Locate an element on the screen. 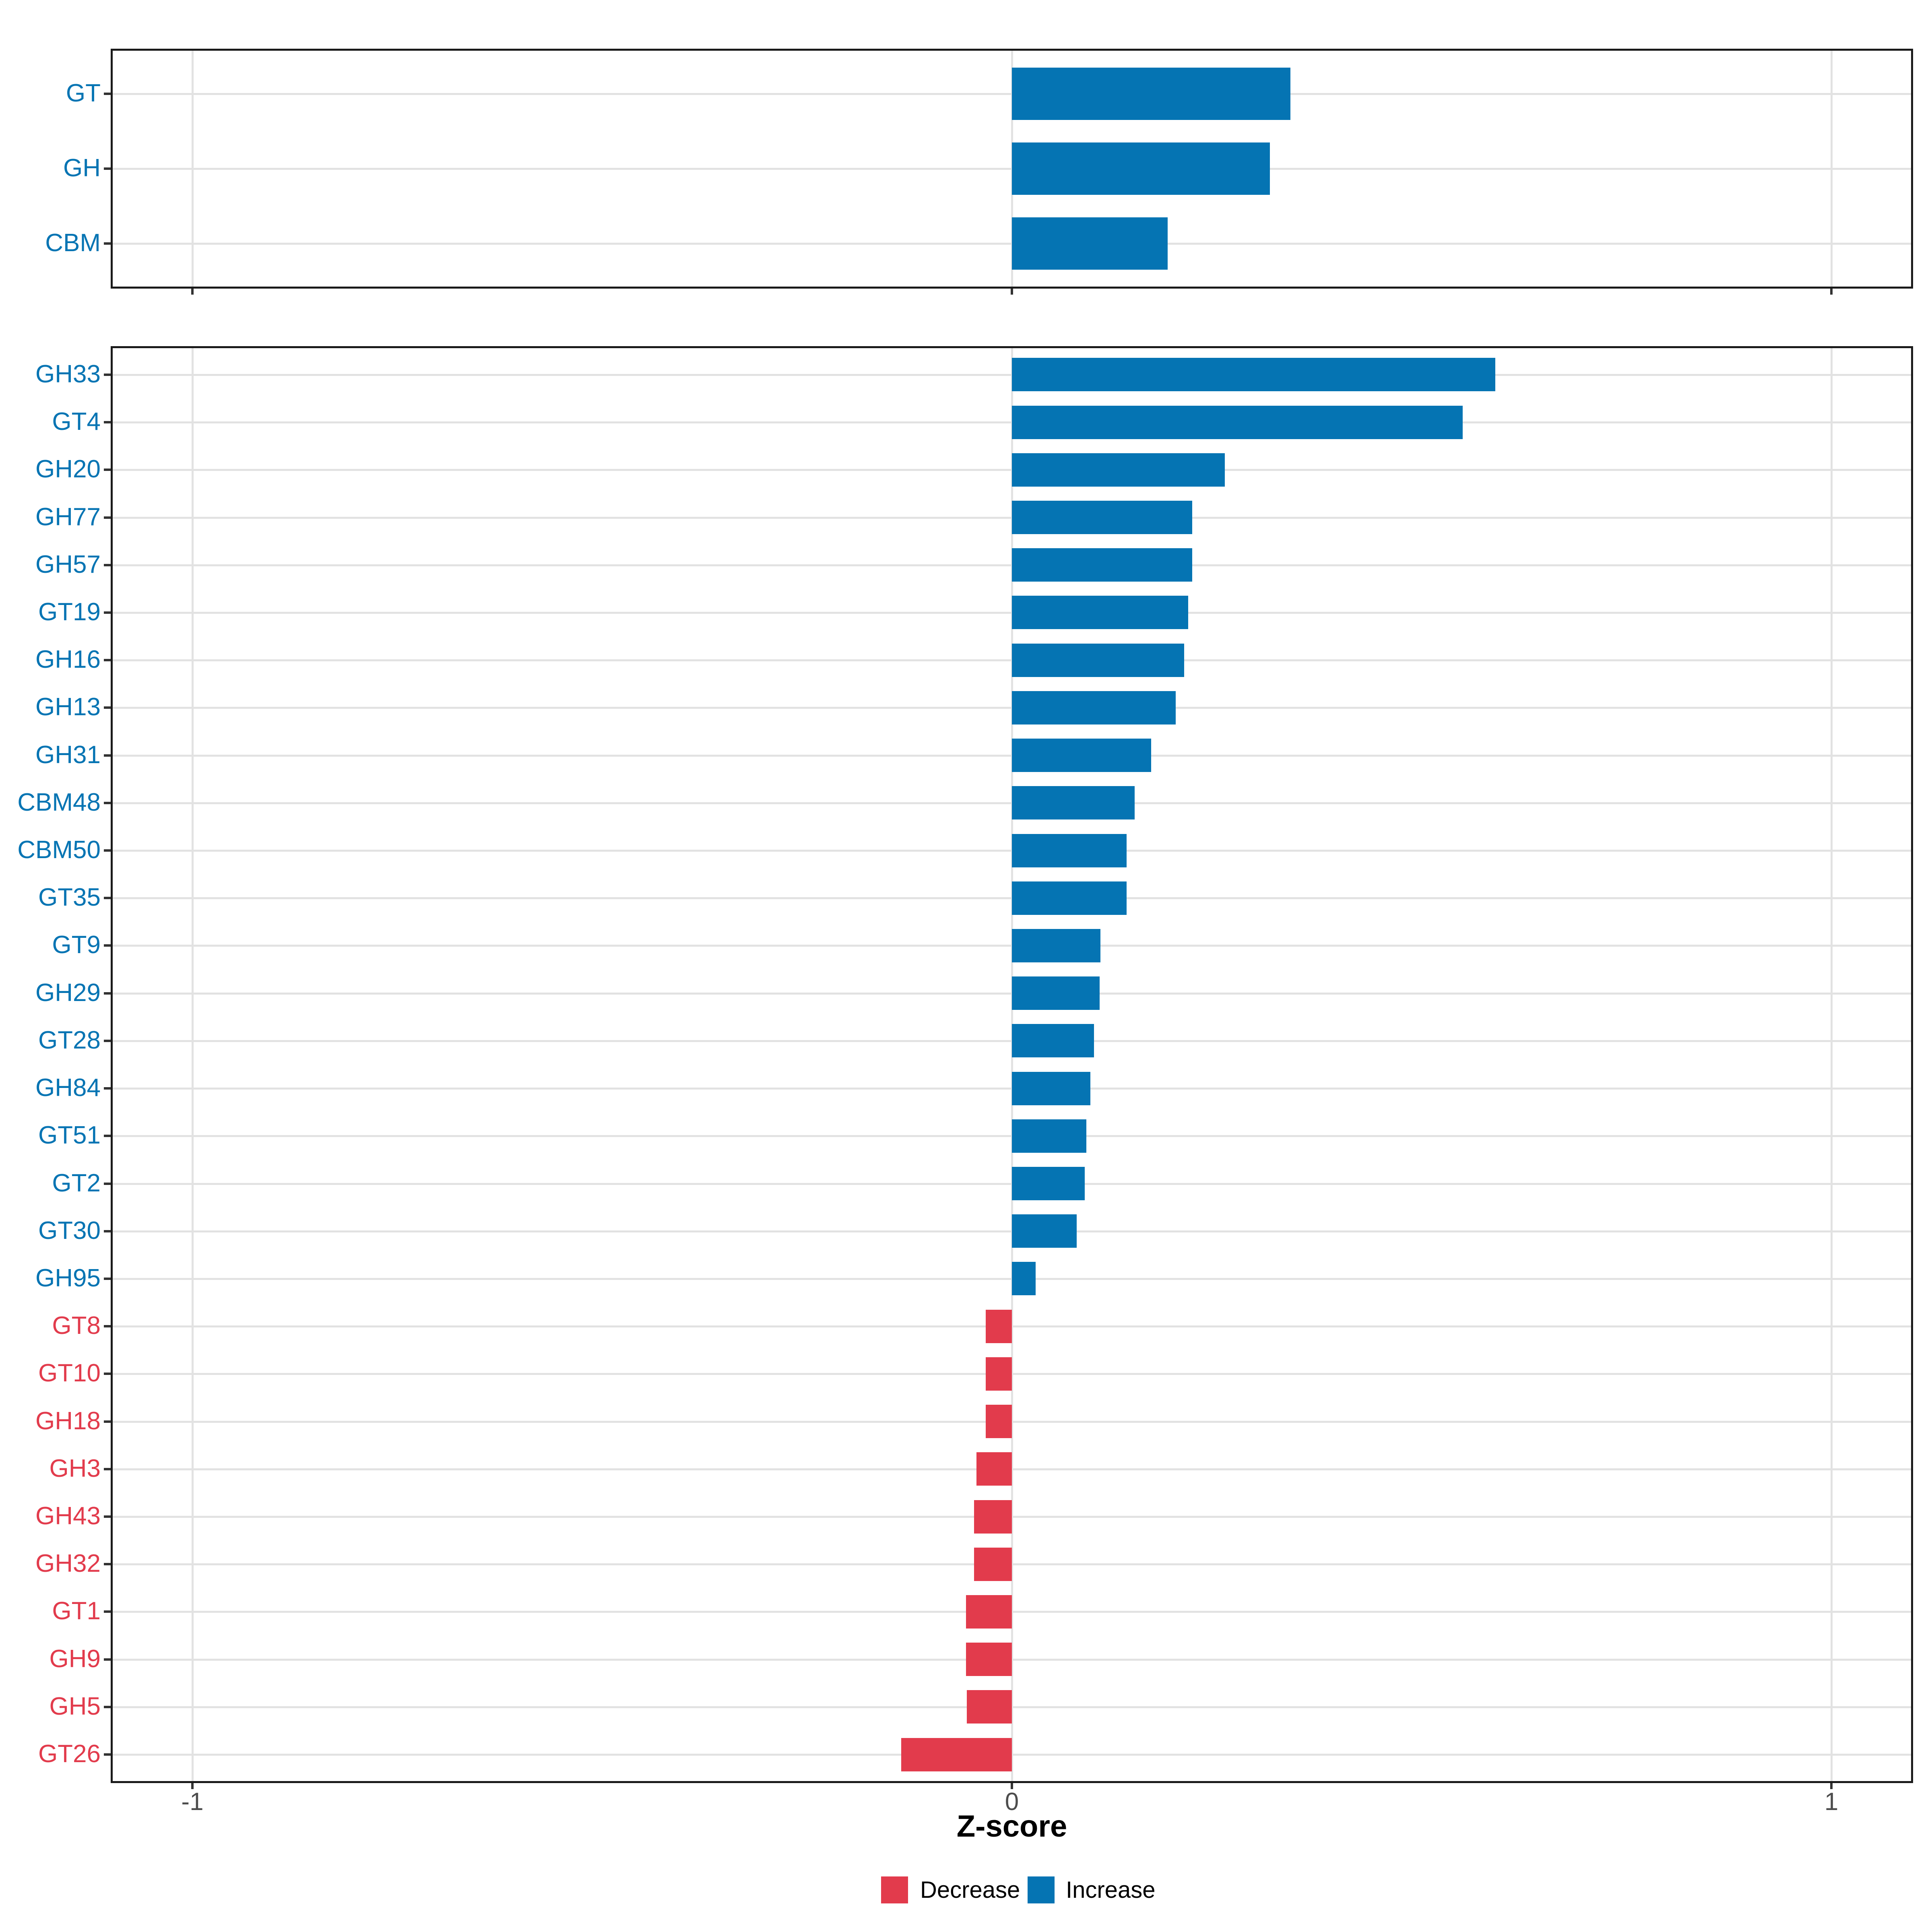  y-tick-GT19 is located at coordinates (107, 612).